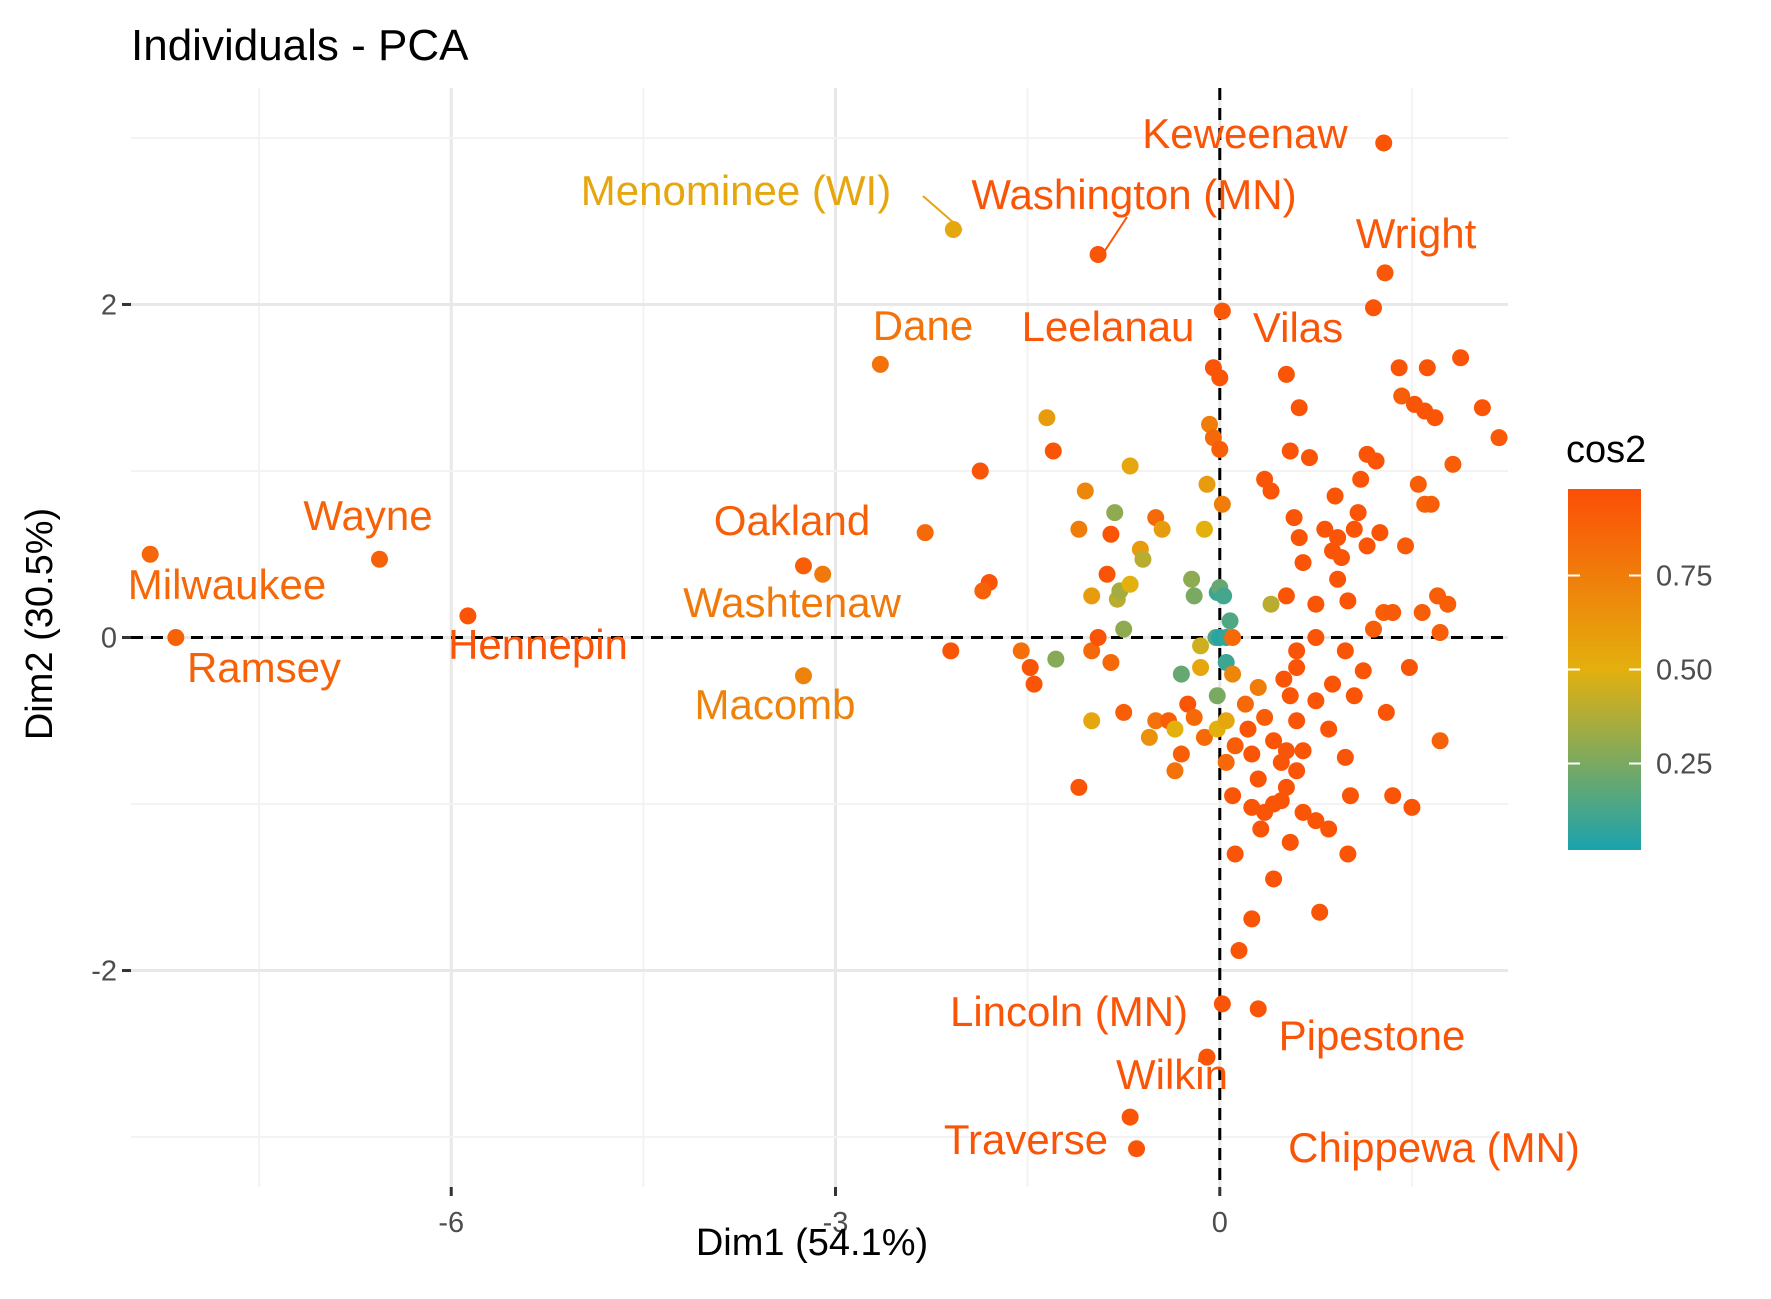 This screenshot has height=1299, width=1771. What do you see at coordinates (1172, 1074) in the screenshot?
I see `point-label: Wilkin` at bounding box center [1172, 1074].